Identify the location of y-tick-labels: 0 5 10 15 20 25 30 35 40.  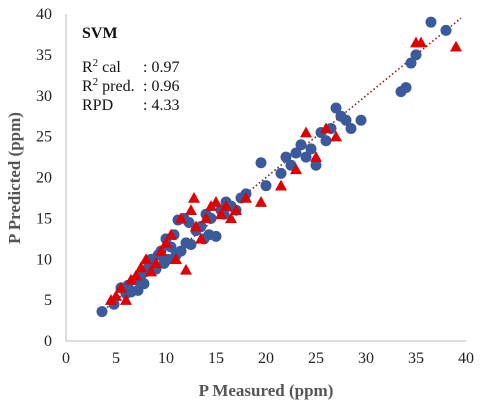
(44, 178).